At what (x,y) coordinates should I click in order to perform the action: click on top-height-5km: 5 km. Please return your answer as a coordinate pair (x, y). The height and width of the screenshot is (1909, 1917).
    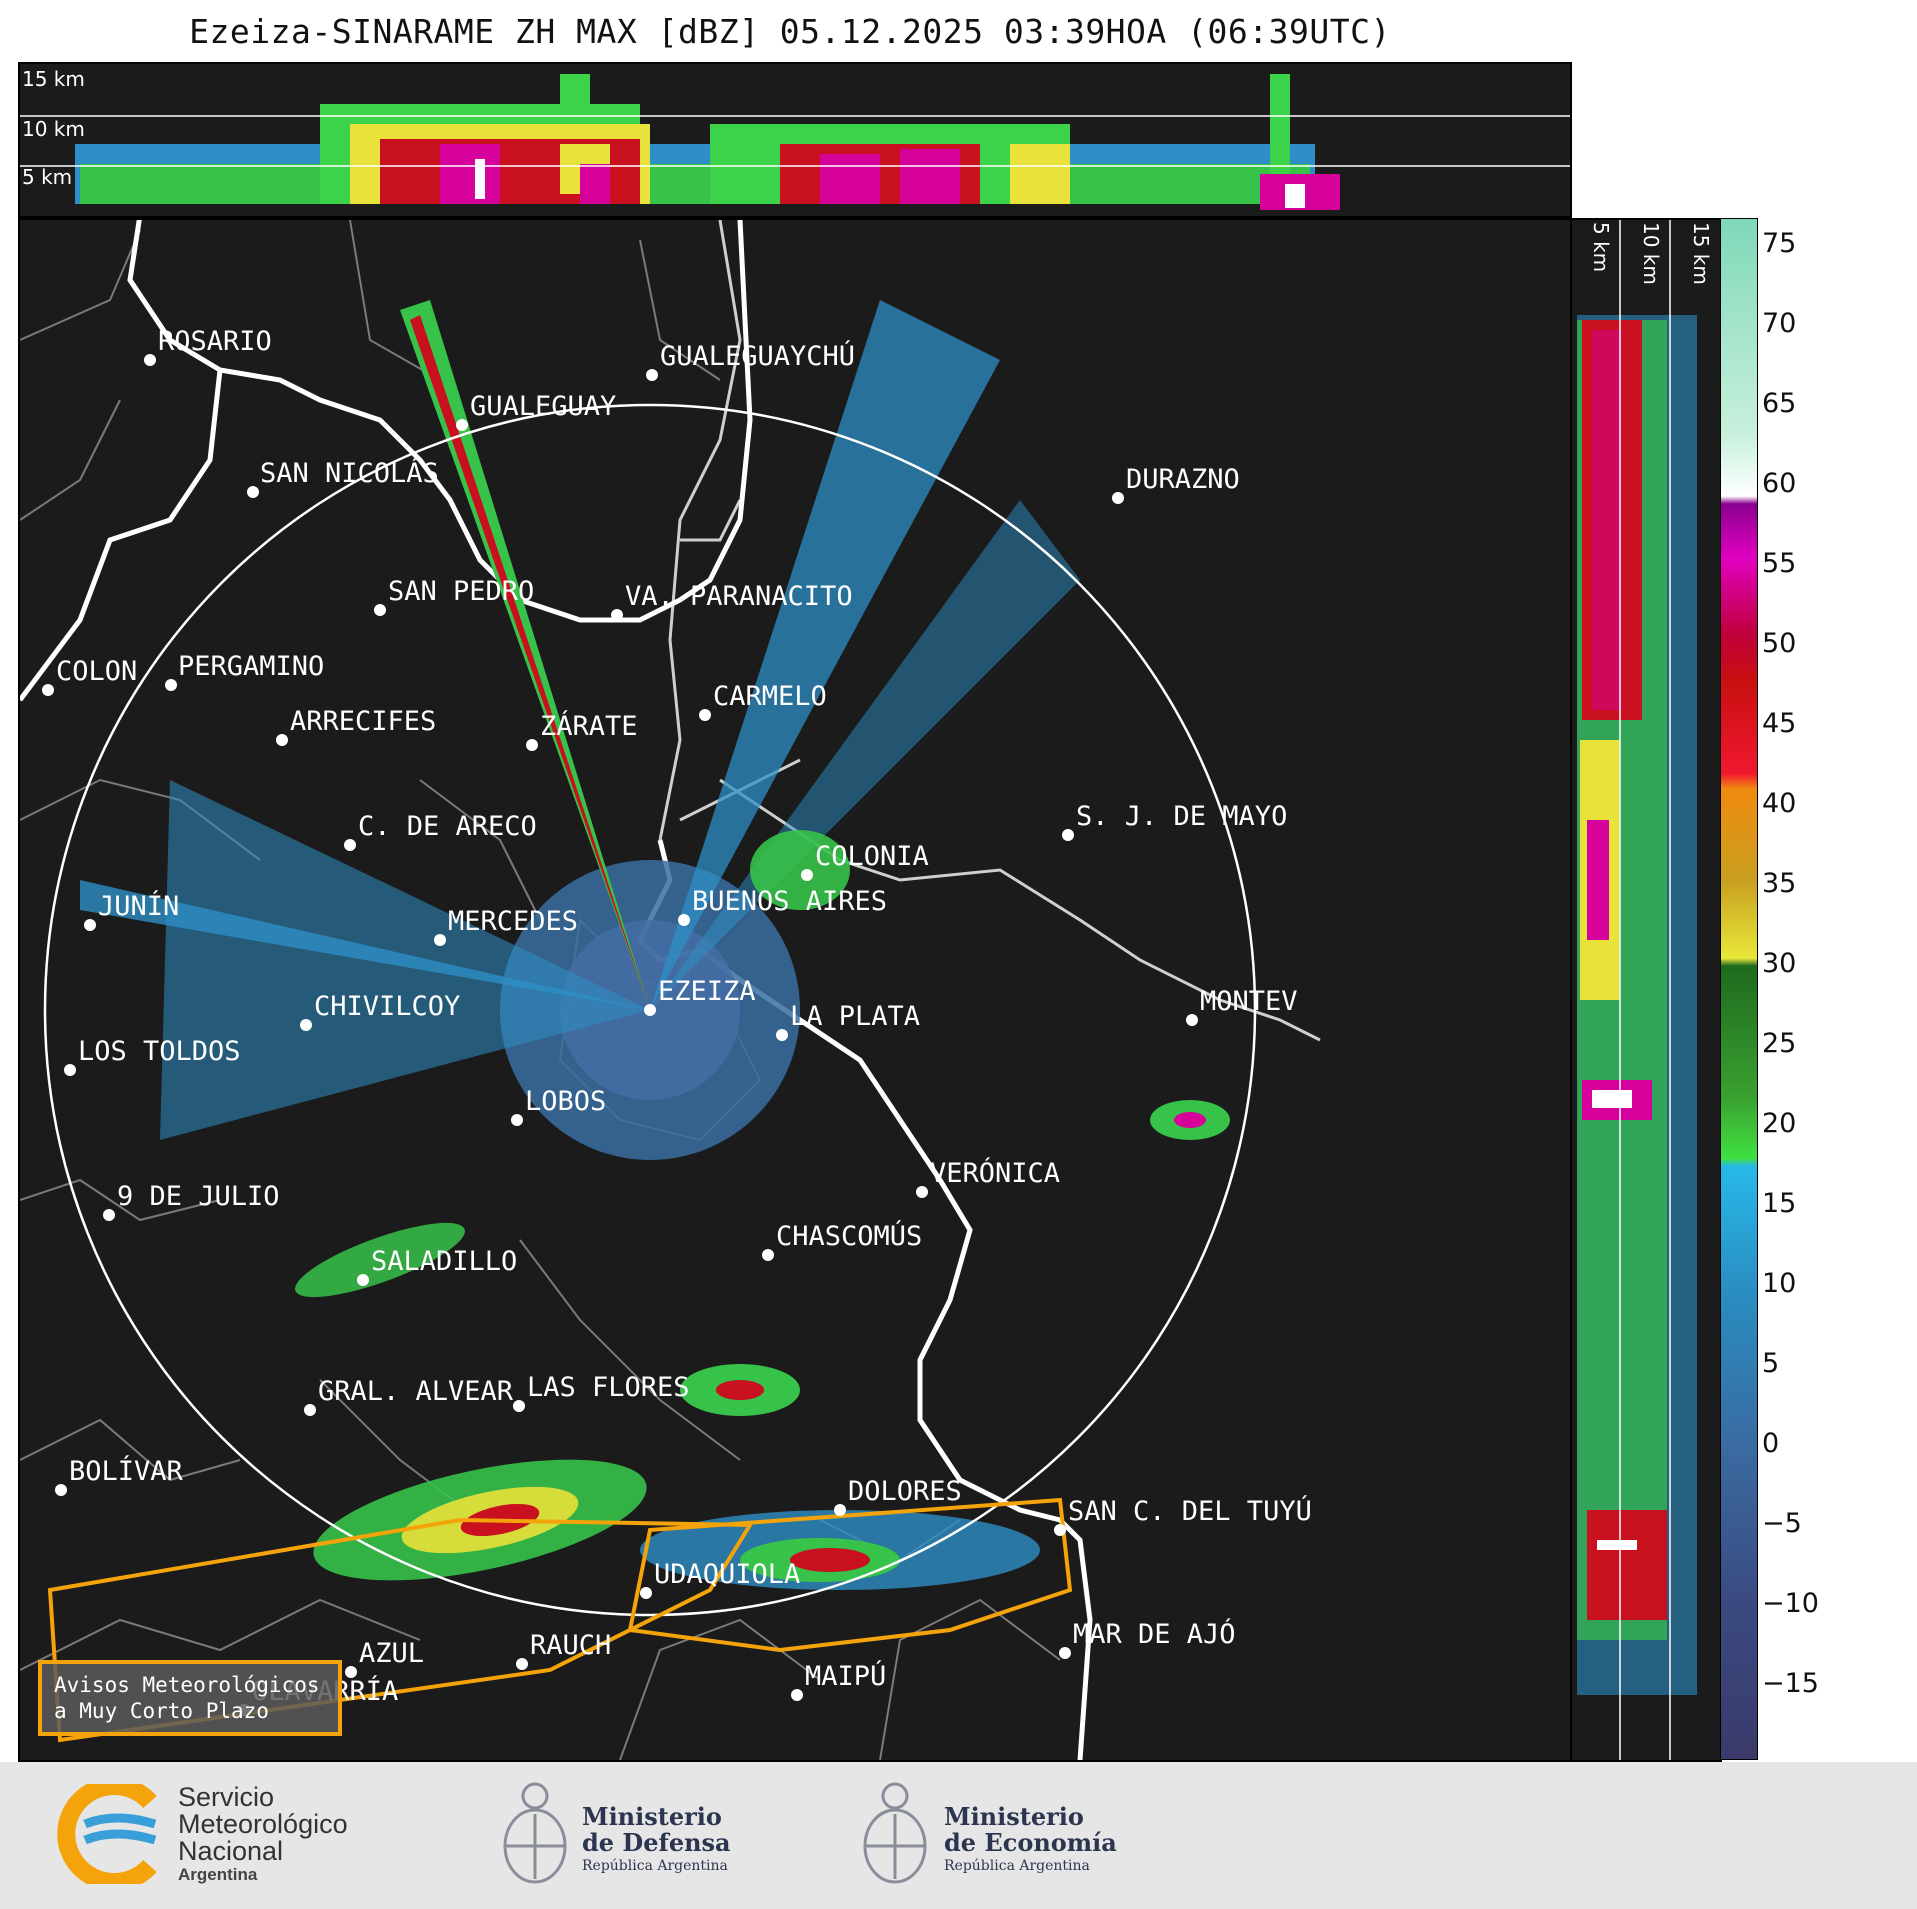
    Looking at the image, I should click on (47, 177).